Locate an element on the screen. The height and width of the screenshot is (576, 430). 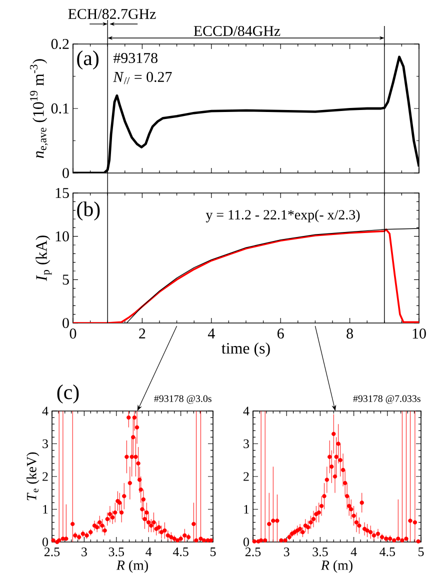
annotation: y = 11.2 - 22.1*exp(- x/2.3) is located at coordinates (283, 216).